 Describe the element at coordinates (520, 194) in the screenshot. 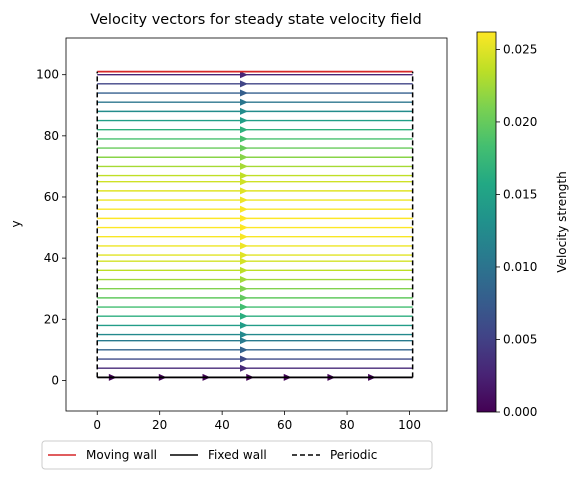

I see `colorbar-tick-label: 0.015` at that location.